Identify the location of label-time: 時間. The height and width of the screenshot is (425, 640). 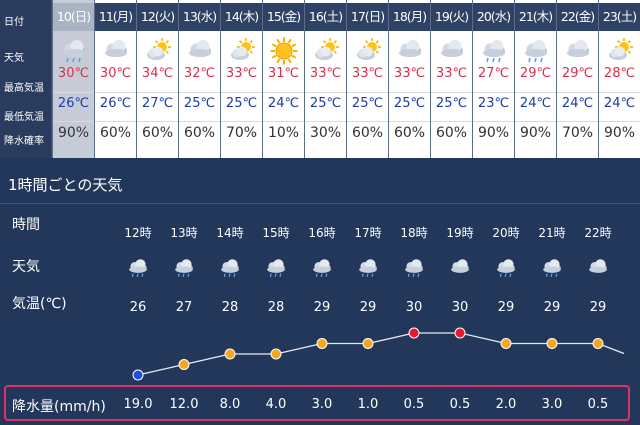
(26, 225).